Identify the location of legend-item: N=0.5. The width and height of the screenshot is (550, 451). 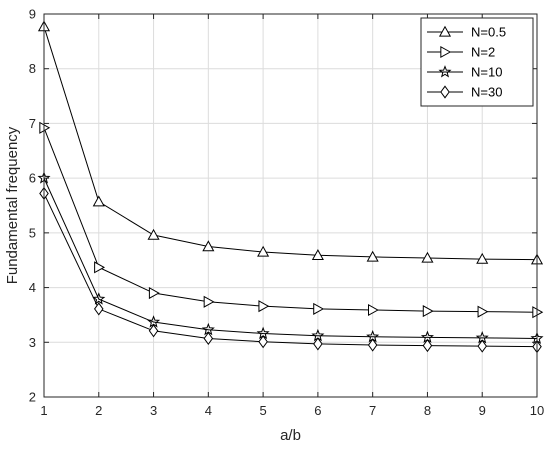
(466, 32).